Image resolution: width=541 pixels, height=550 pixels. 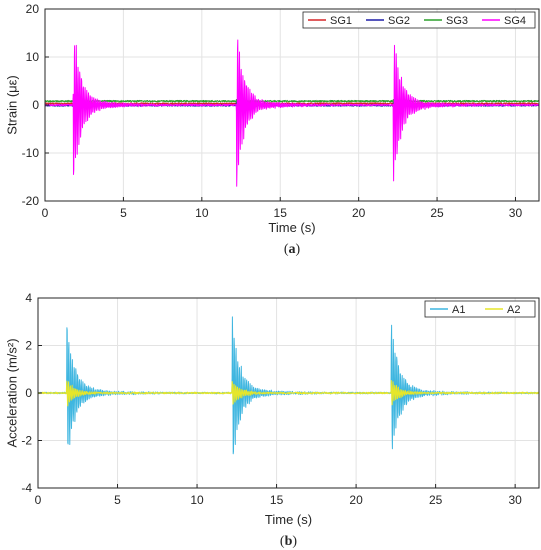 What do you see at coordinates (288, 519) in the screenshot?
I see `acceleration-x-axis-label: Time (s)` at bounding box center [288, 519].